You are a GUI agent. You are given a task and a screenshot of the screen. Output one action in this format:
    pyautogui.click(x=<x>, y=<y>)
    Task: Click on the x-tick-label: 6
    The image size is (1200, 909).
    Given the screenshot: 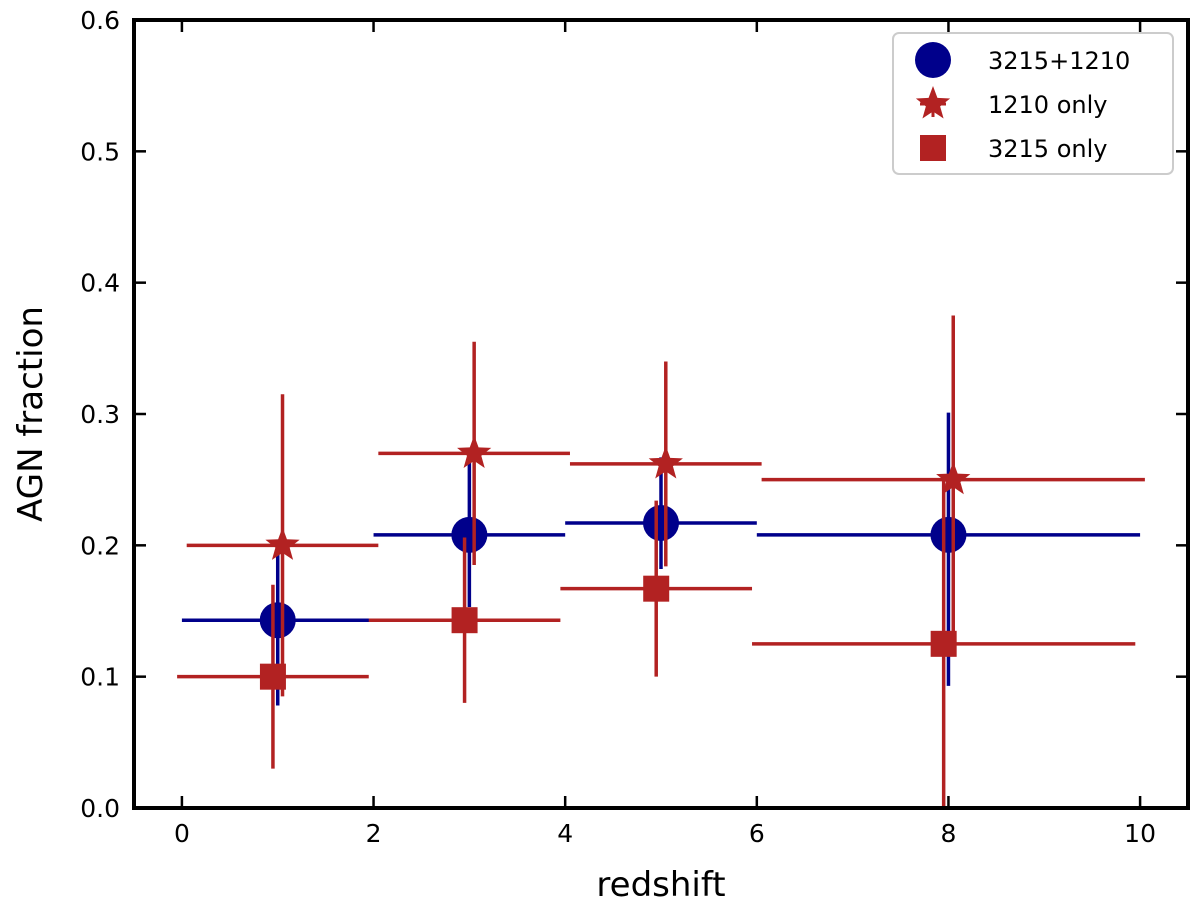 What is the action you would take?
    pyautogui.click(x=757, y=833)
    